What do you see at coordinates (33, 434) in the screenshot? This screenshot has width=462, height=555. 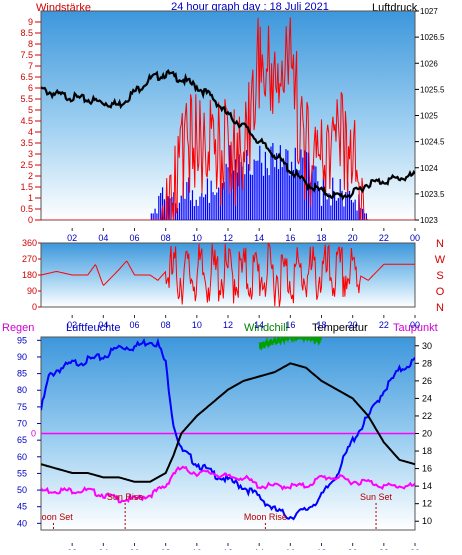 I see `rain-zero-label: 0` at bounding box center [33, 434].